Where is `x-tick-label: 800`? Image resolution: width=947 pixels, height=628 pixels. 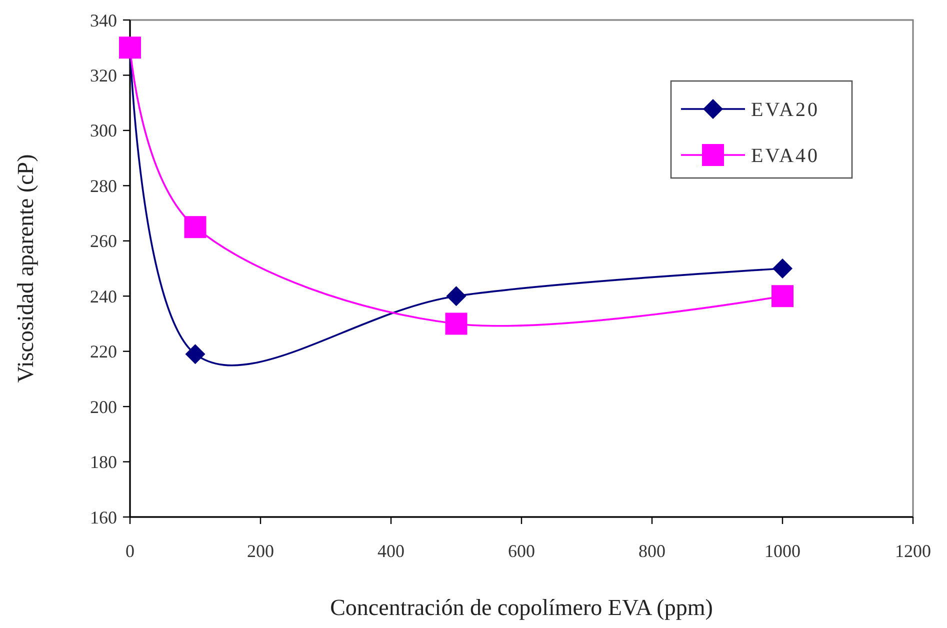
x-tick-label: 800 is located at coordinates (652, 551).